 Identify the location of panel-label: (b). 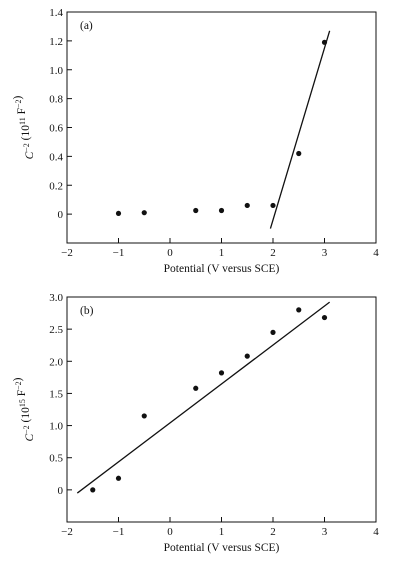
(87, 311).